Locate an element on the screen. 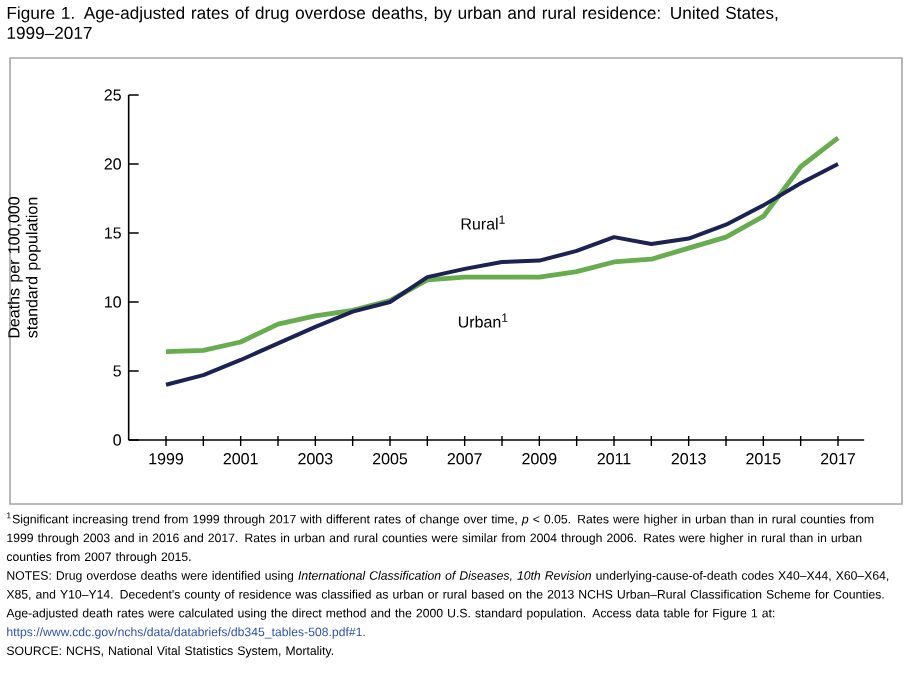  y-tick-label: 10 is located at coordinates (113, 302).